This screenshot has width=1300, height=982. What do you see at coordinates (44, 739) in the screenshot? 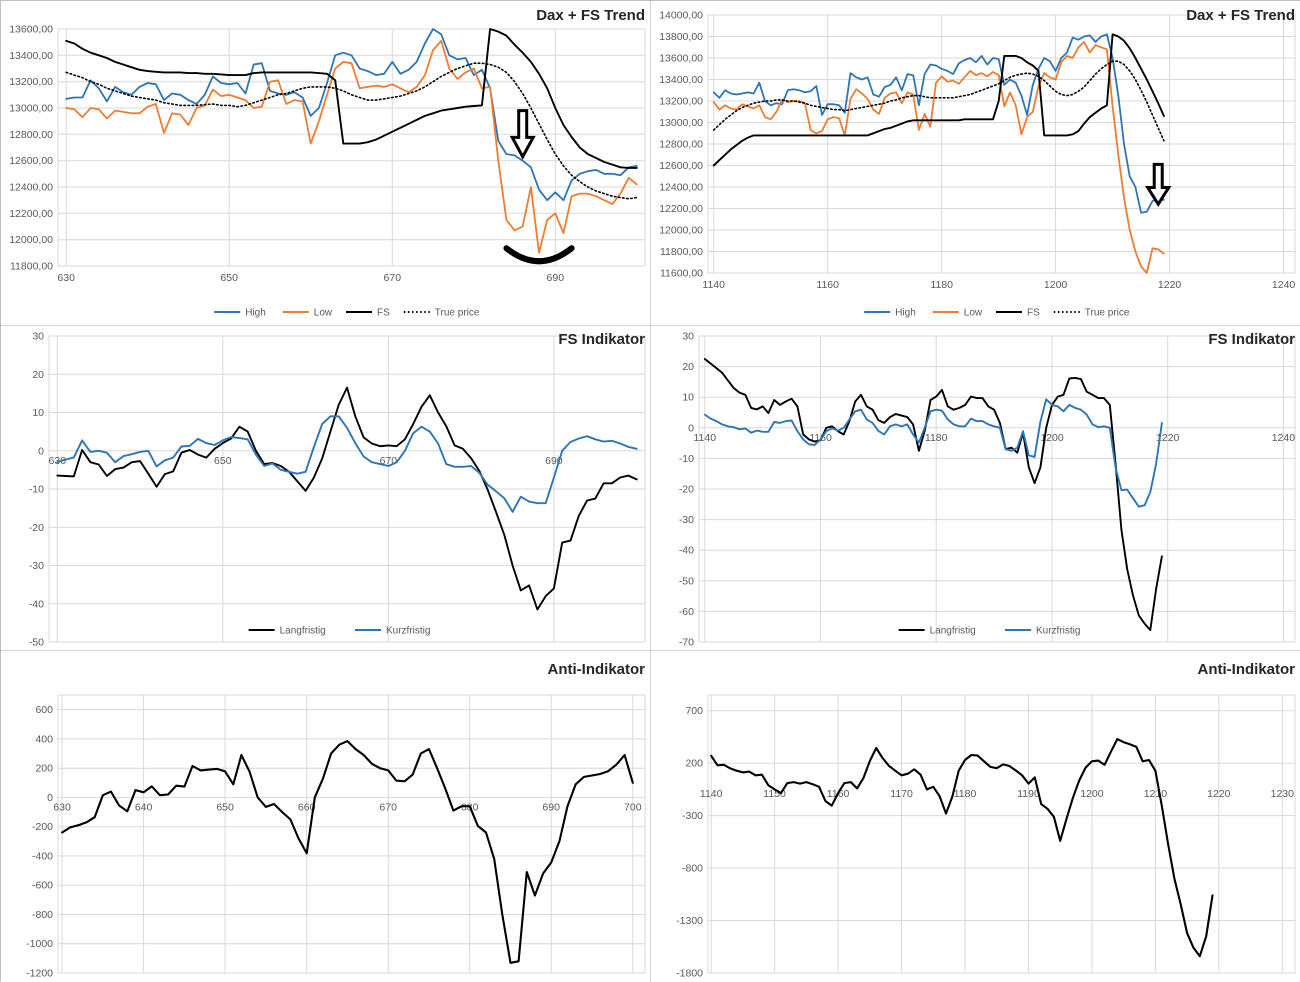
I see `y-tick-label: 400` at bounding box center [44, 739].